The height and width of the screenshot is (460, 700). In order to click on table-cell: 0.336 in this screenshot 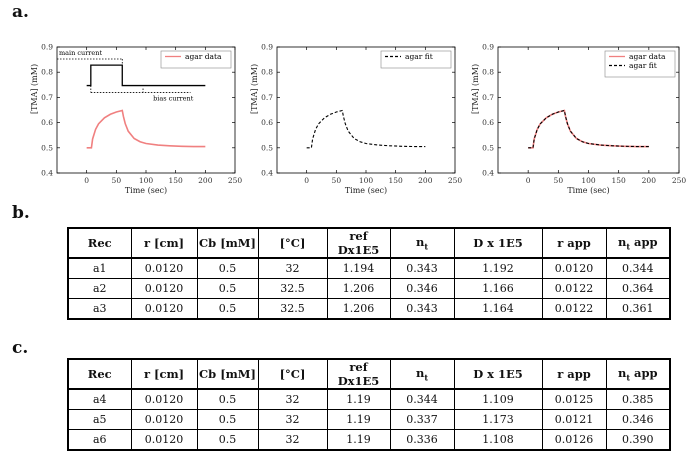, I will do `click(422, 440)`.